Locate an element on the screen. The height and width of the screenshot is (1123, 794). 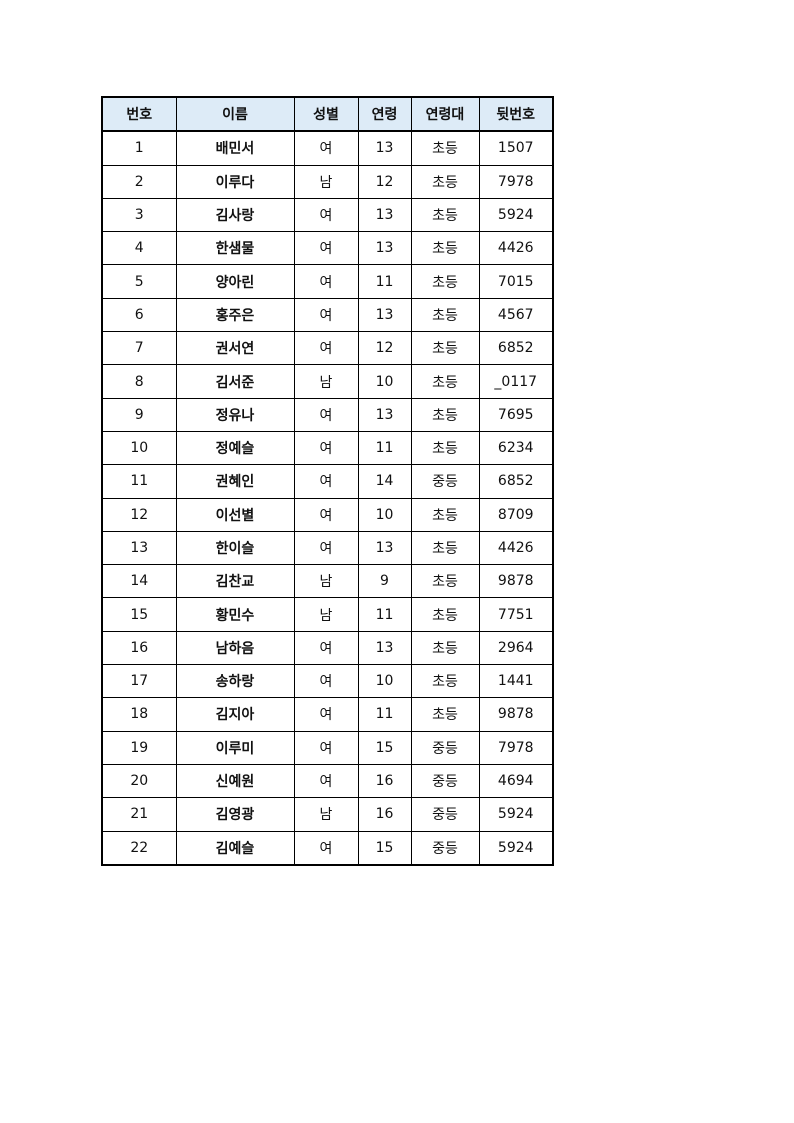
cell-back-number: 1441 is located at coordinates (516, 681).